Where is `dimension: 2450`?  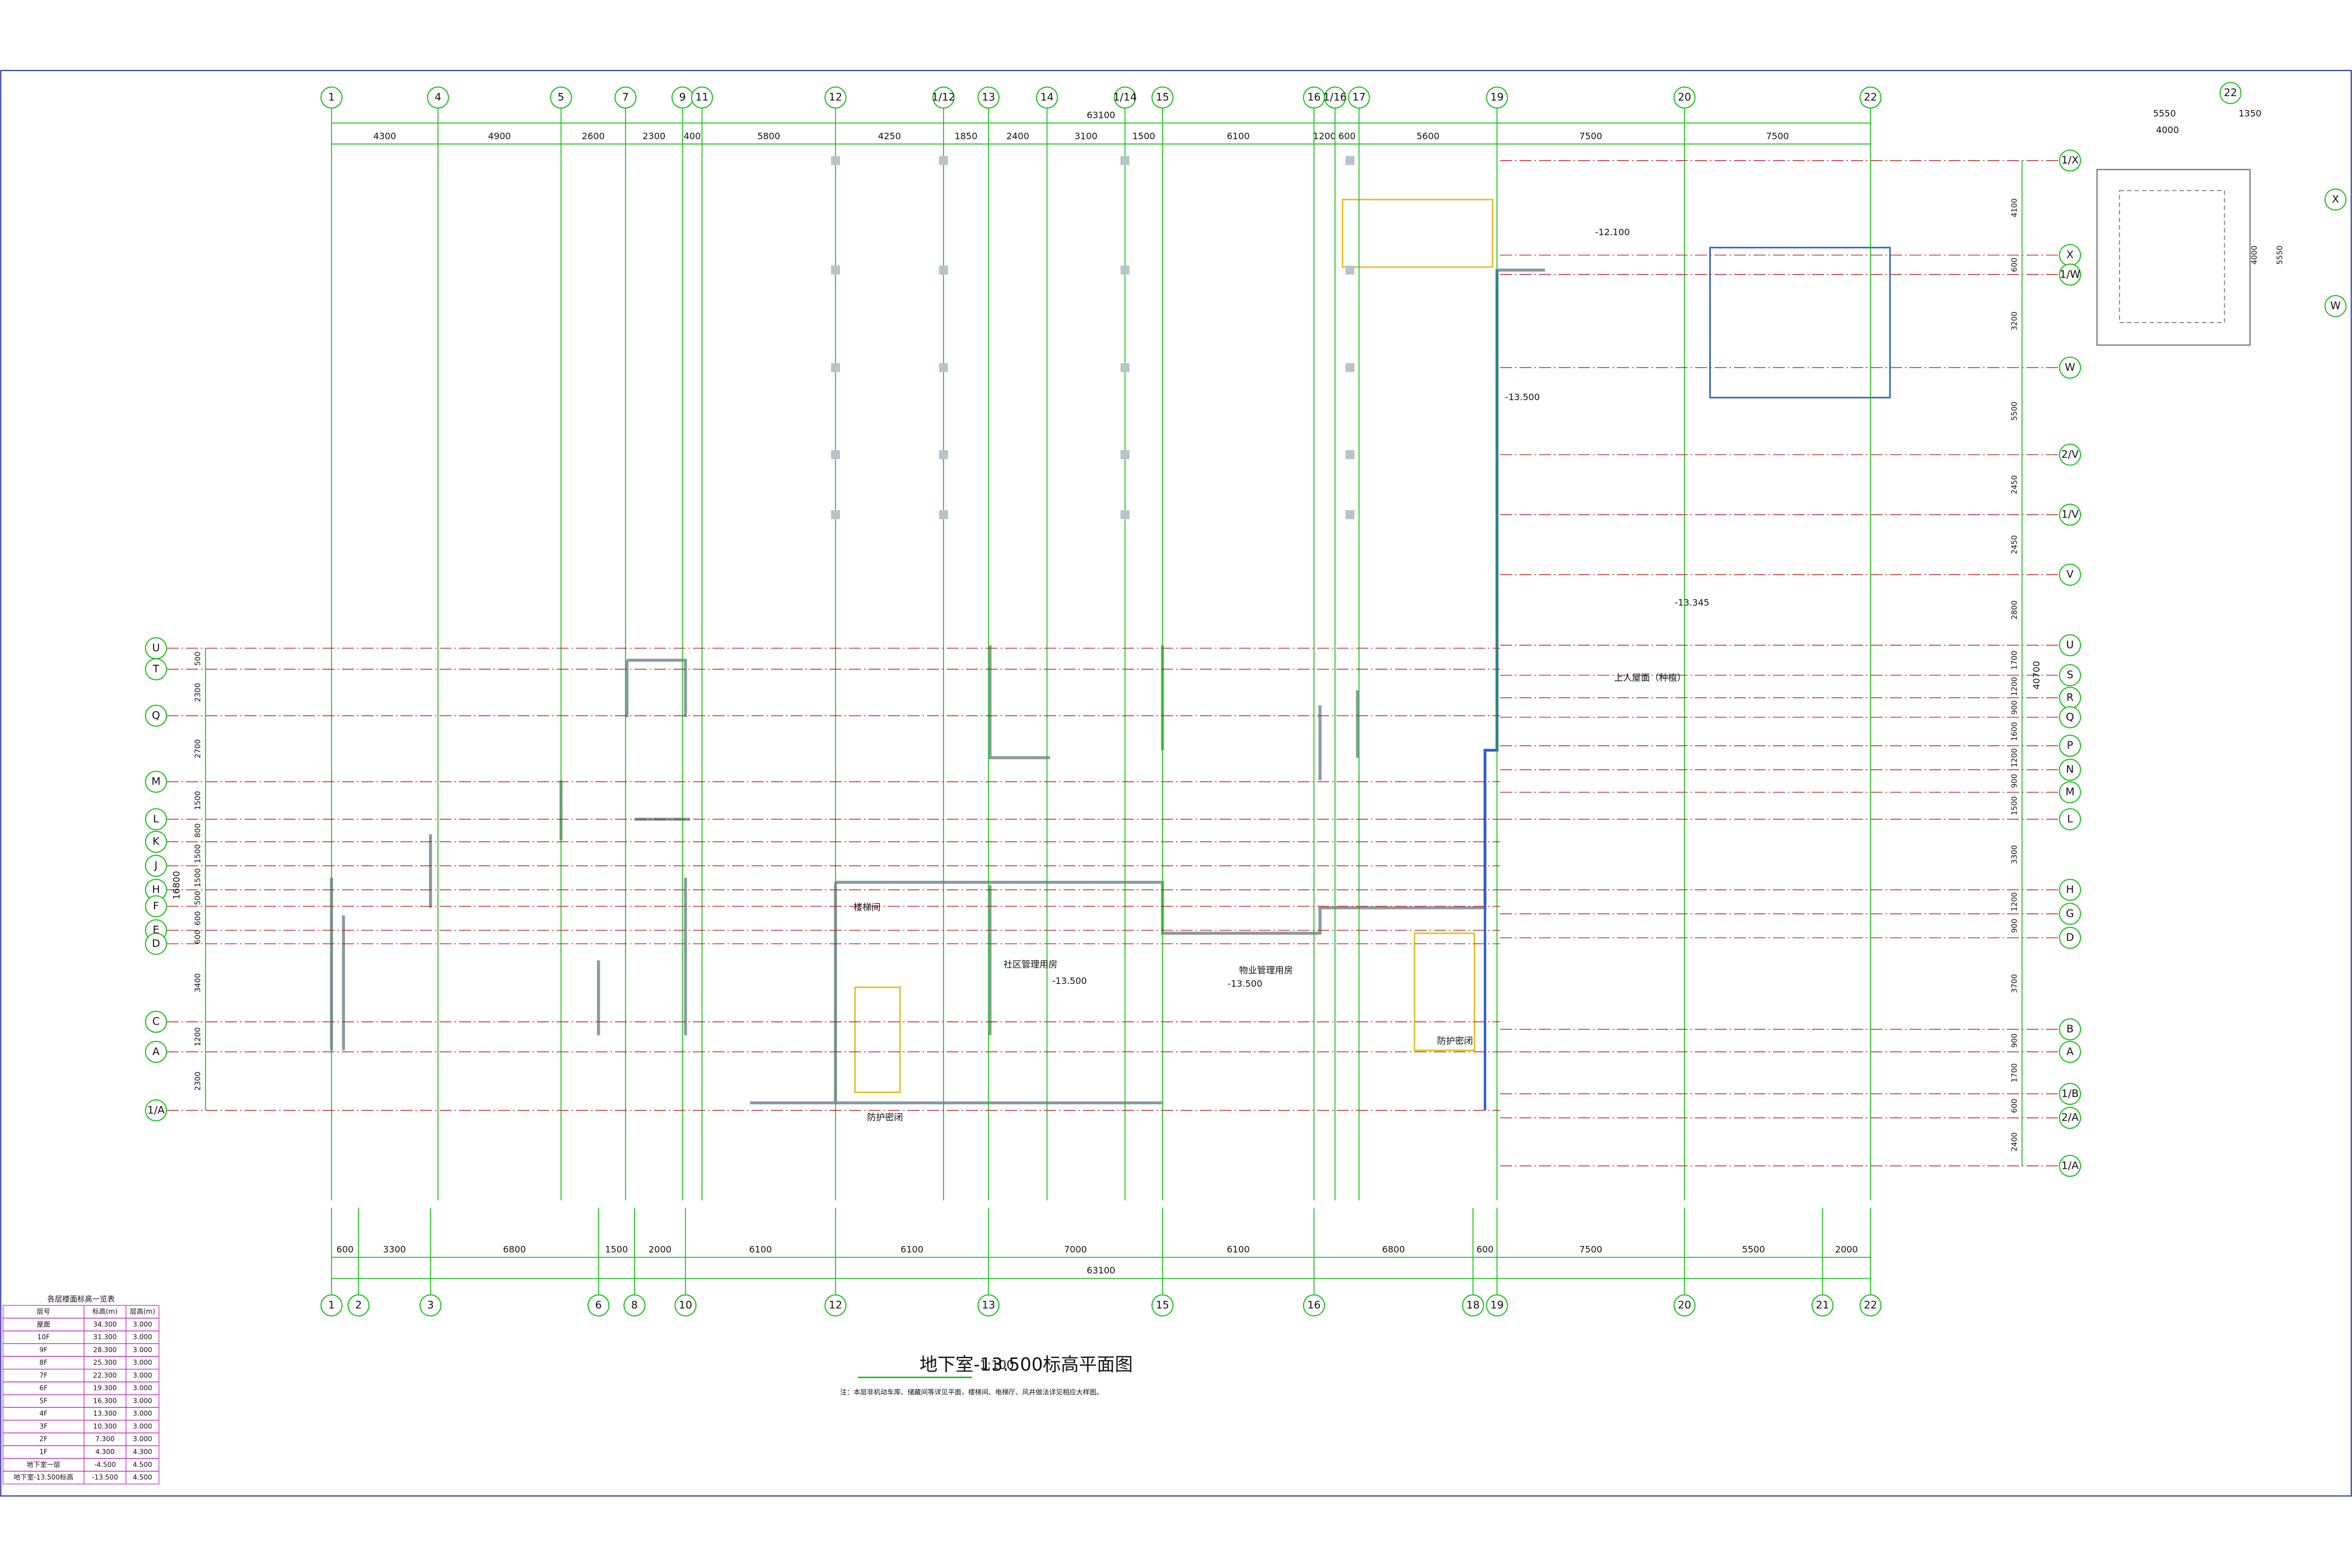 dimension: 2450 is located at coordinates (2015, 545).